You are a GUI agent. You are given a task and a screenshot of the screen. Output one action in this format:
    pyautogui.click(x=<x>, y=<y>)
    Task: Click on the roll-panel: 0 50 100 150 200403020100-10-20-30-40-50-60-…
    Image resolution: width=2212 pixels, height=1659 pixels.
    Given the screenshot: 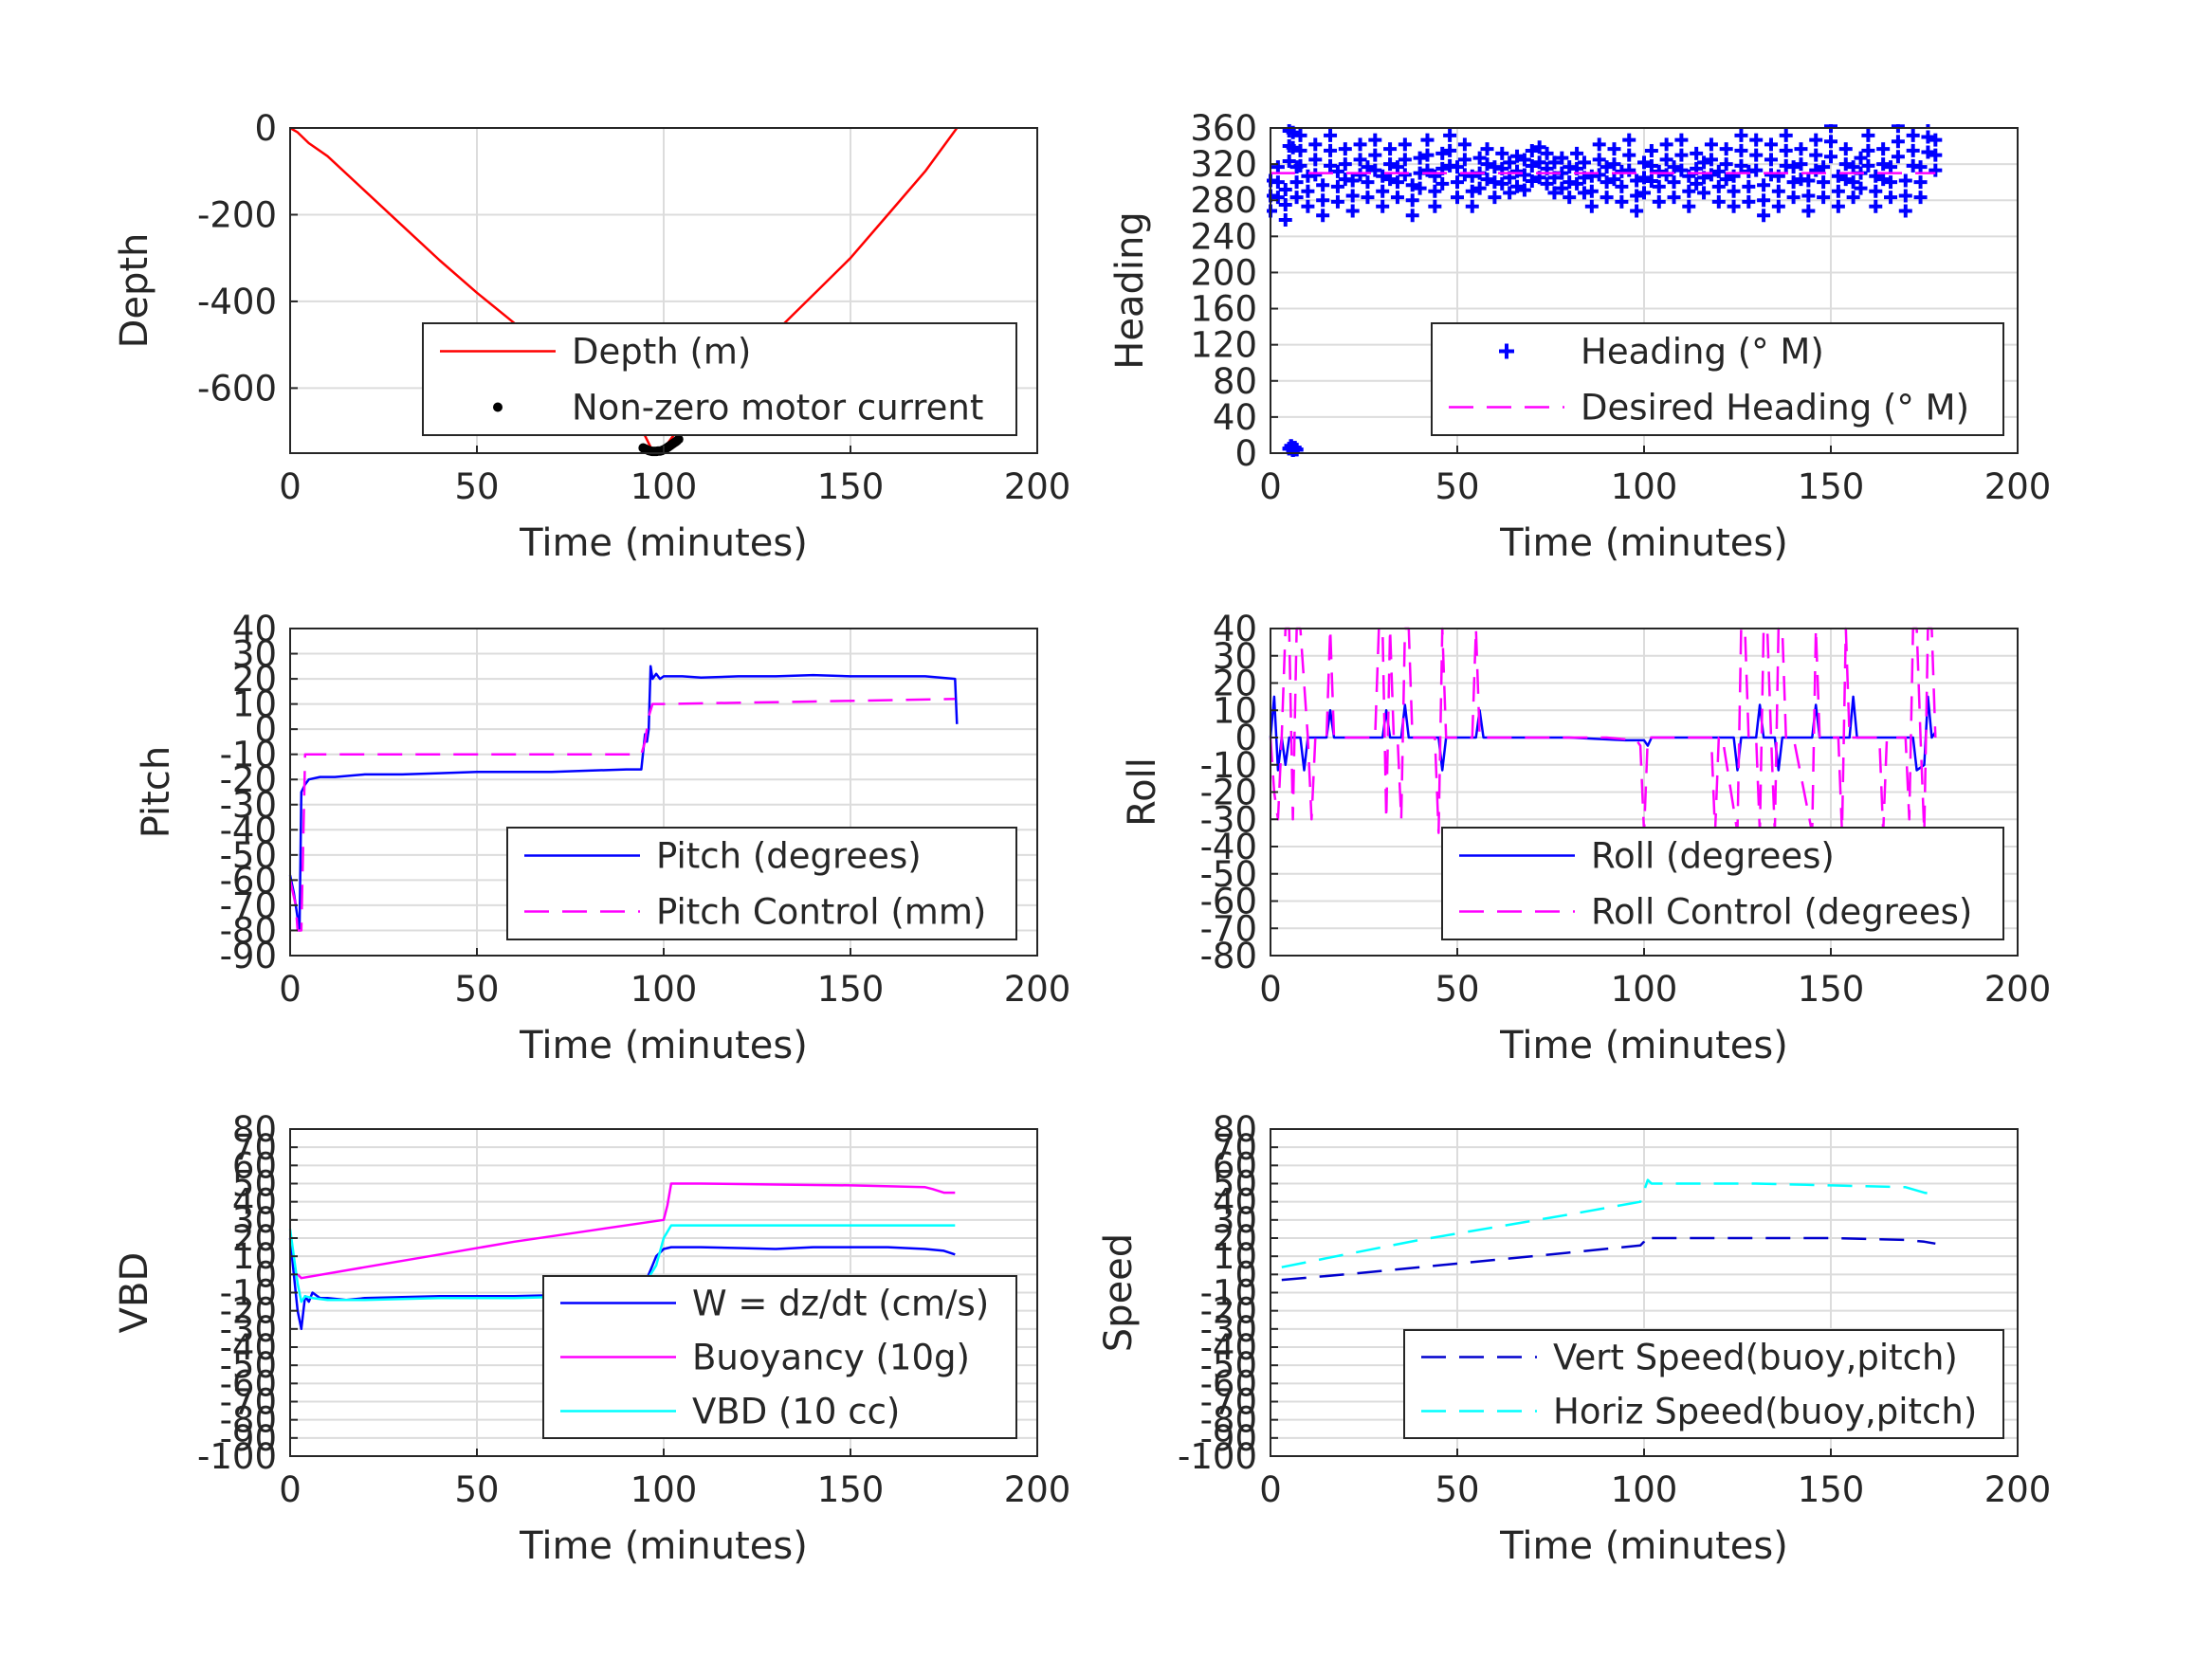 What is the action you would take?
    pyautogui.click(x=1586, y=838)
    